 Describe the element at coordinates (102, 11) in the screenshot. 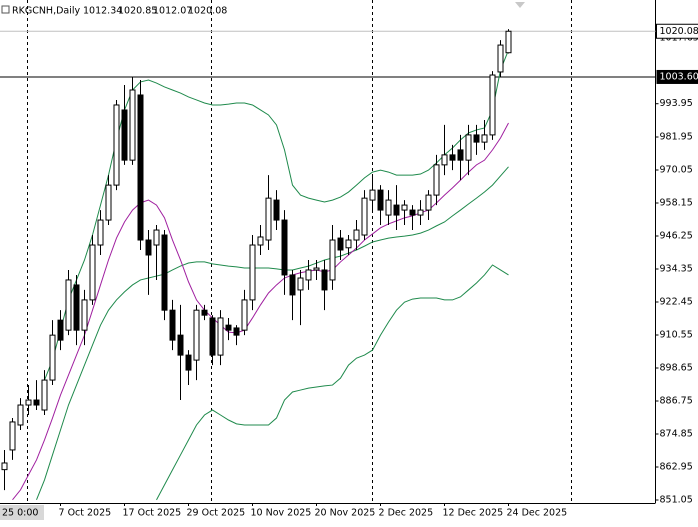

I see `title-open: 1012.34` at that location.